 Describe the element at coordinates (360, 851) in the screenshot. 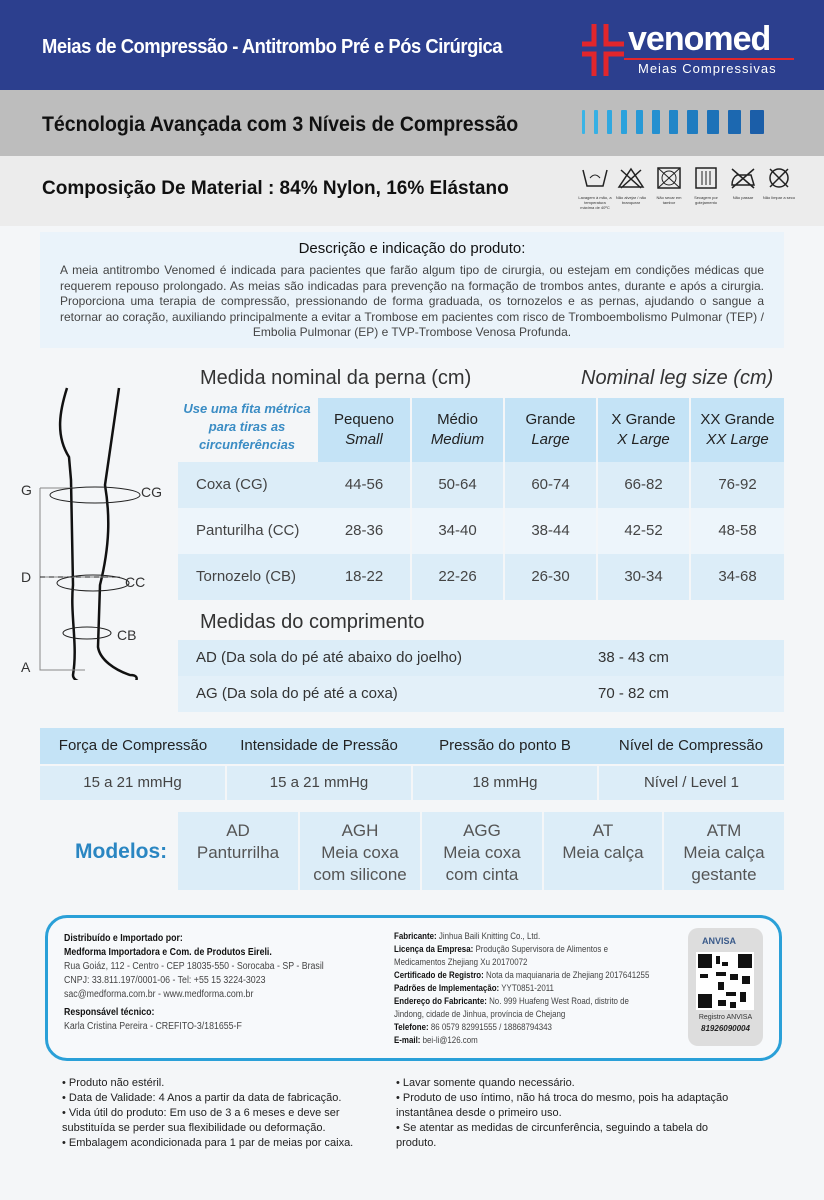

I see `model-agh: AGH Meia coxa com silicone` at that location.